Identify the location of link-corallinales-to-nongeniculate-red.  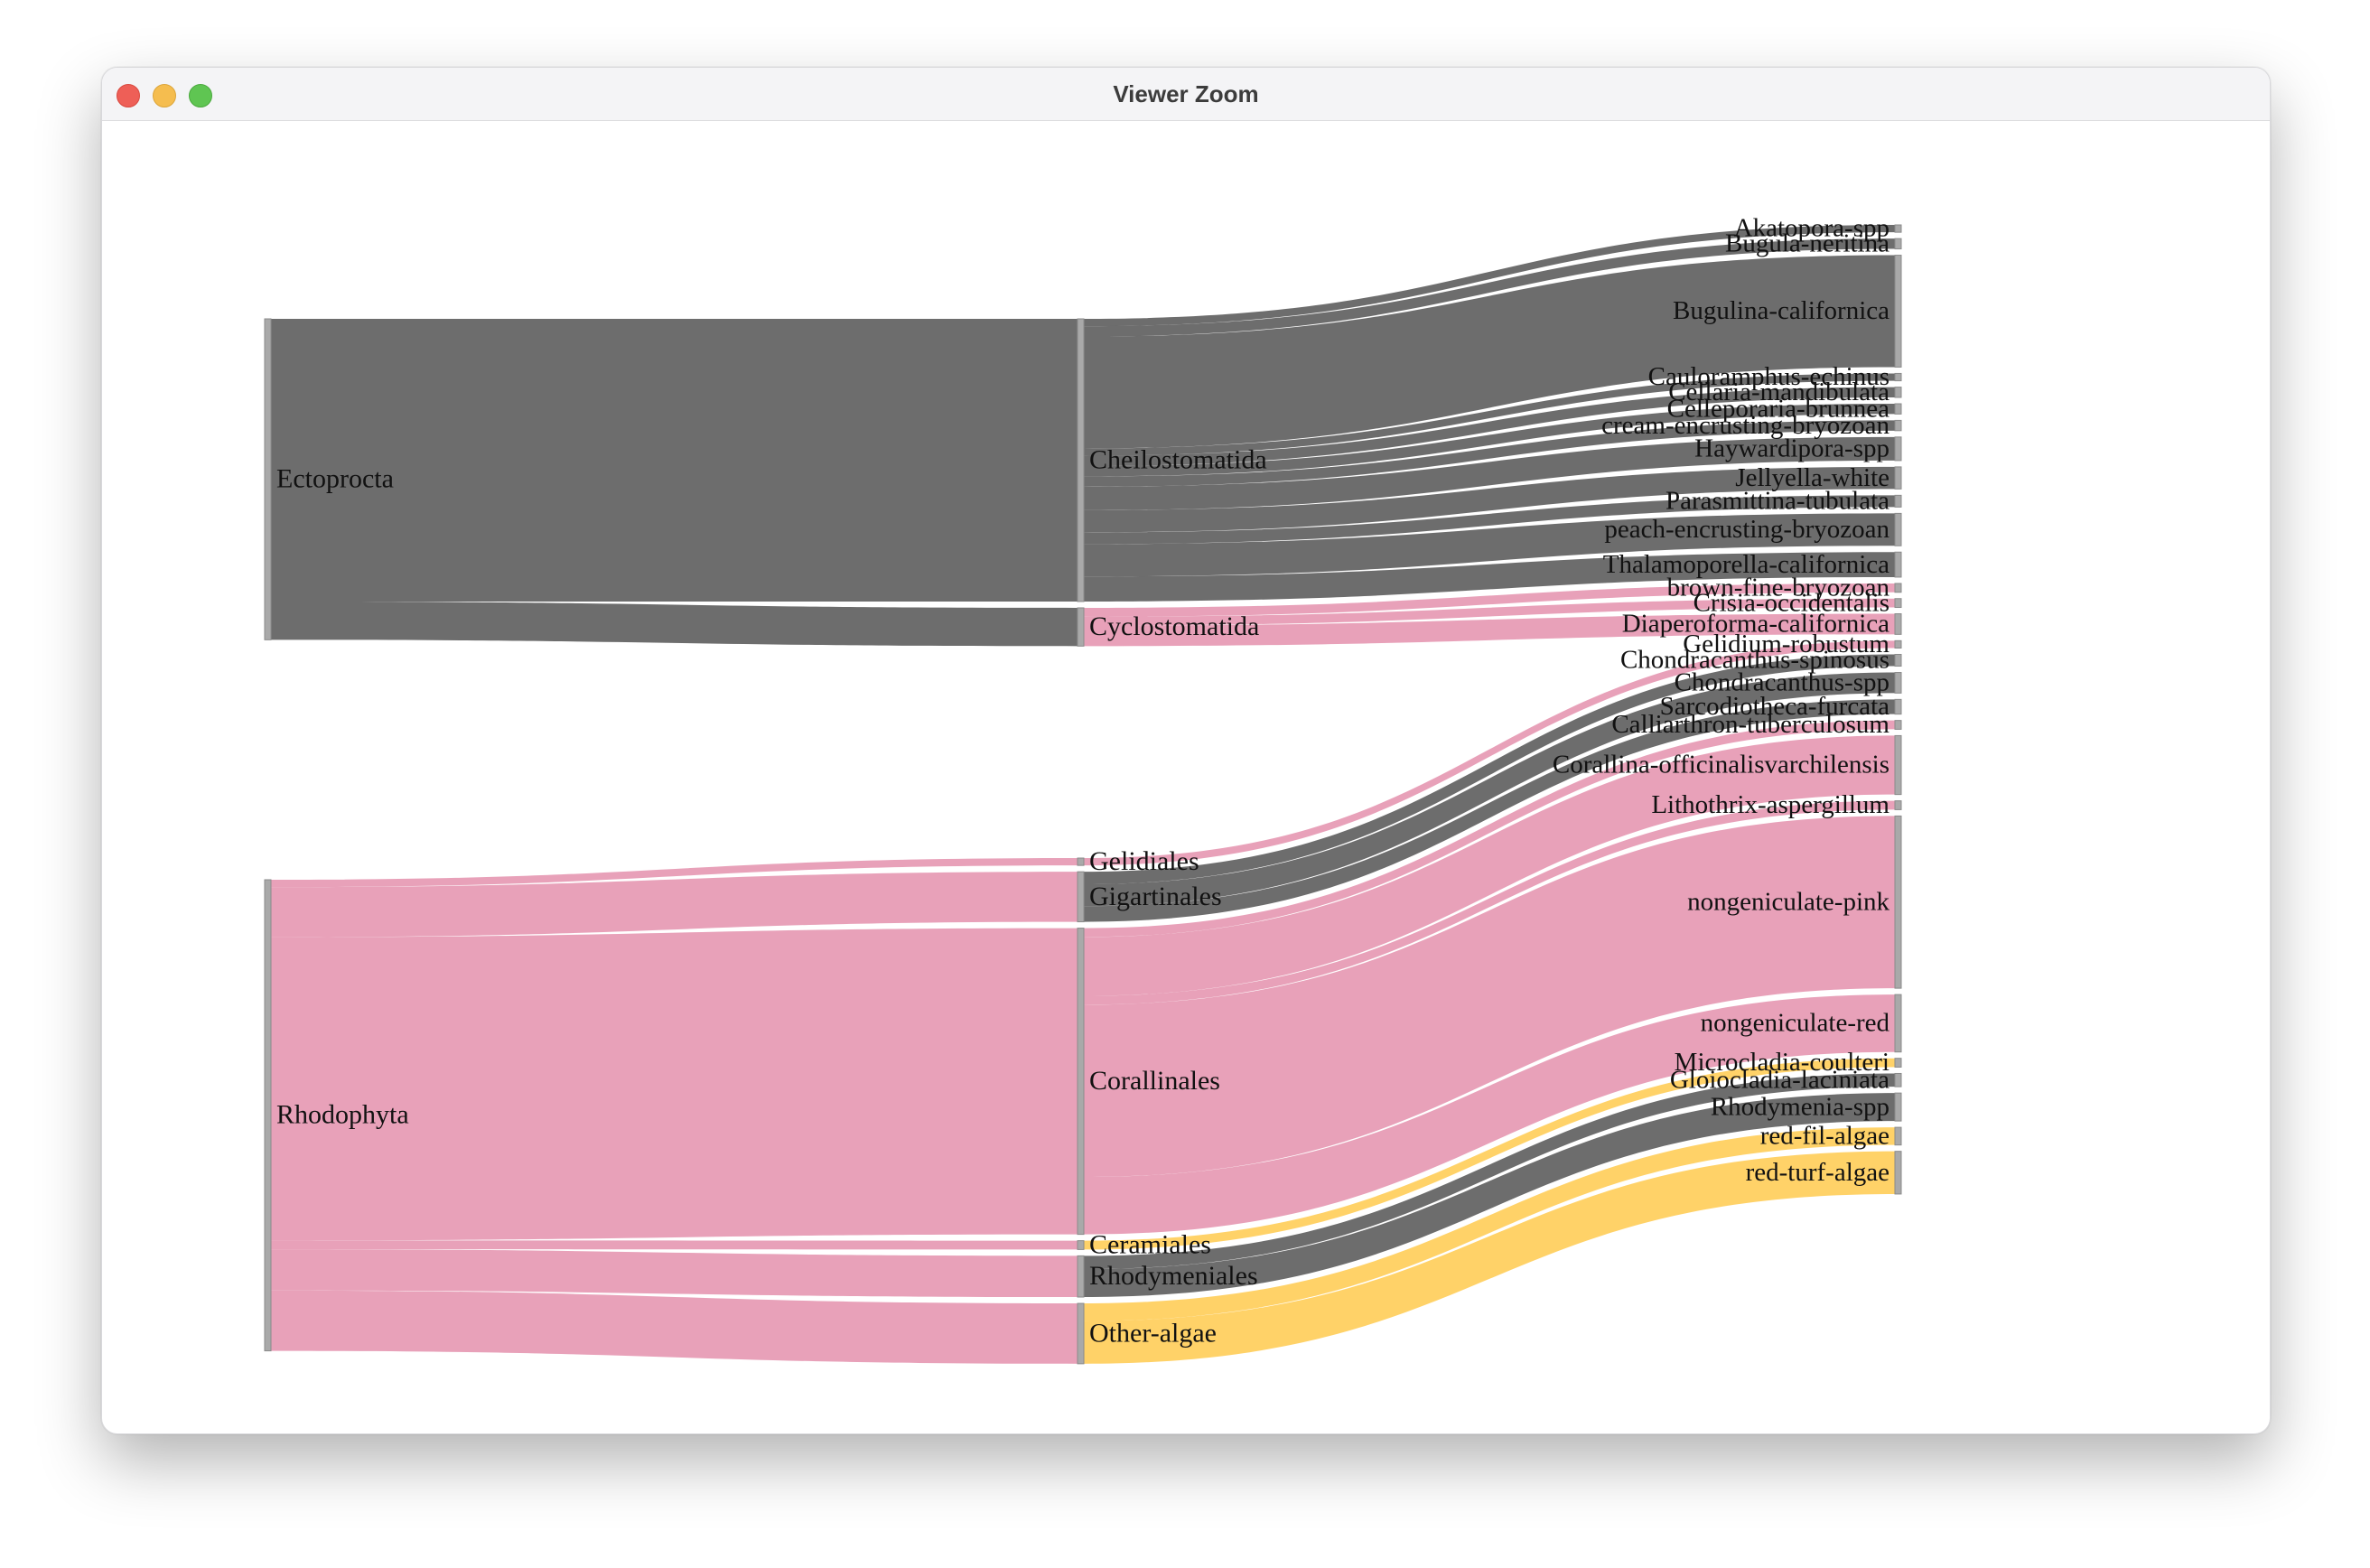
(1489, 1115).